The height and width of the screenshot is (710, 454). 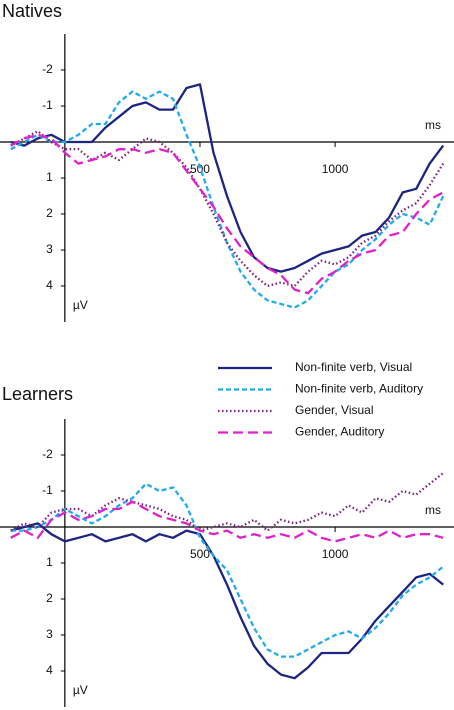 I want to click on legend-label: Non-finite verb, Auditory, so click(x=359, y=389).